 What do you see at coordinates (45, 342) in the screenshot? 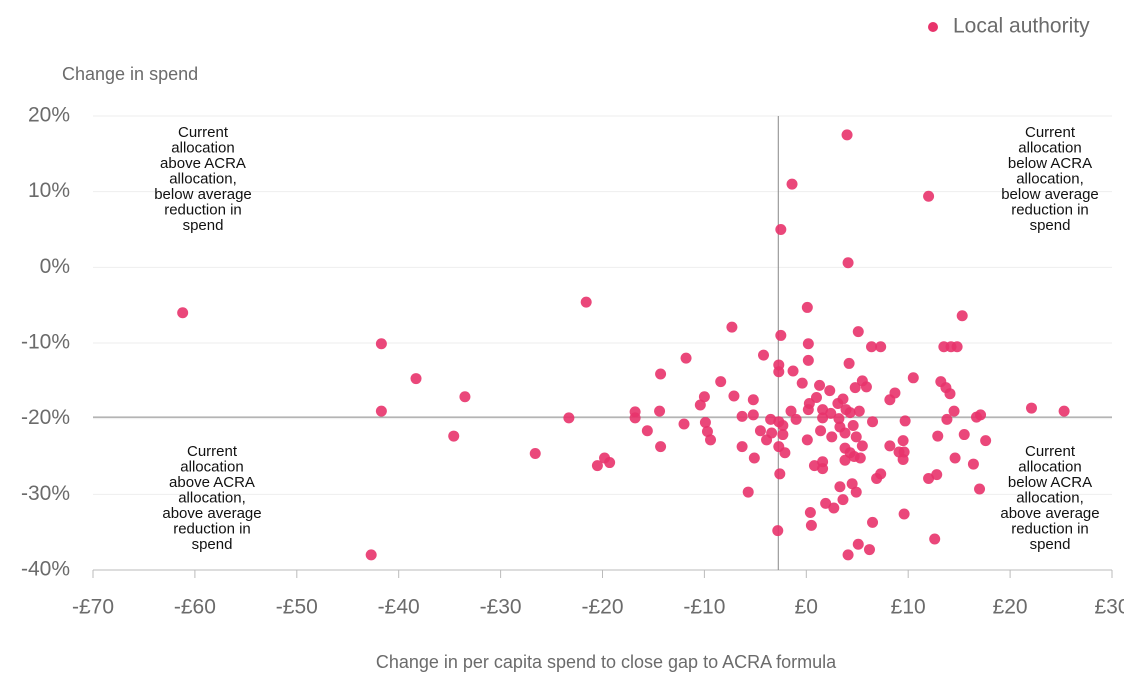
I see `y-tick-label: -10%` at bounding box center [45, 342].